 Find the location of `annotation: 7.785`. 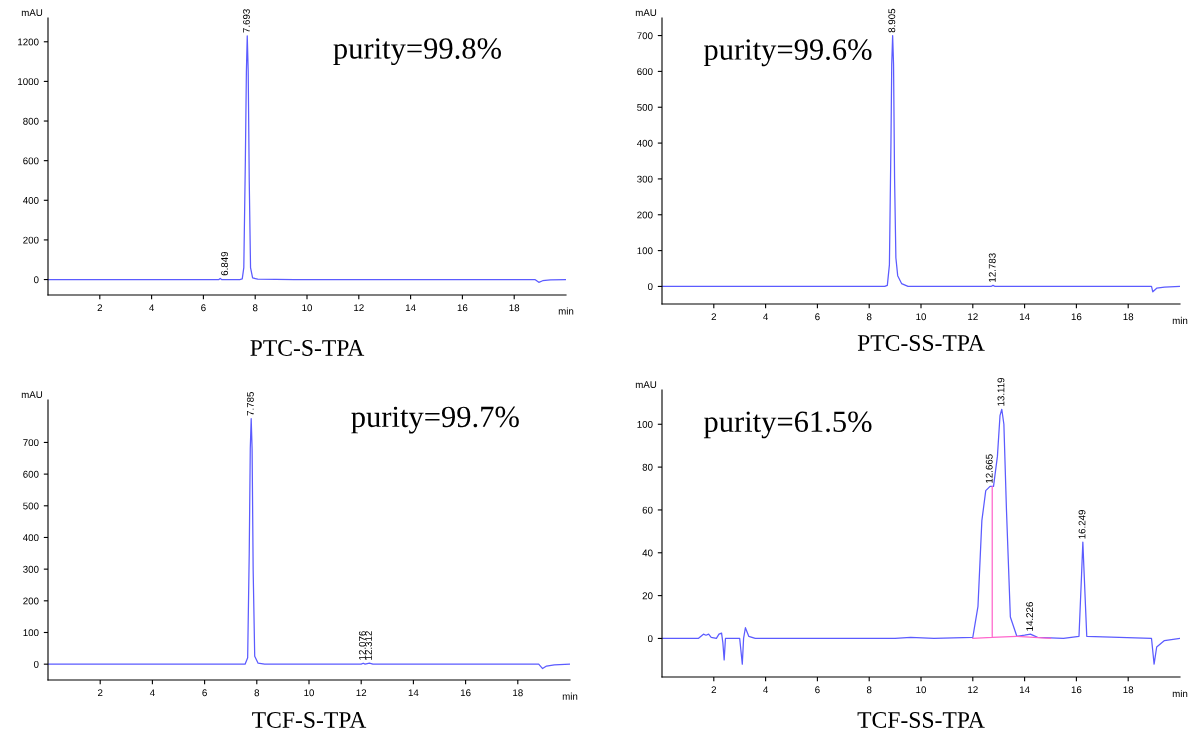

annotation: 7.785 is located at coordinates (250, 403).